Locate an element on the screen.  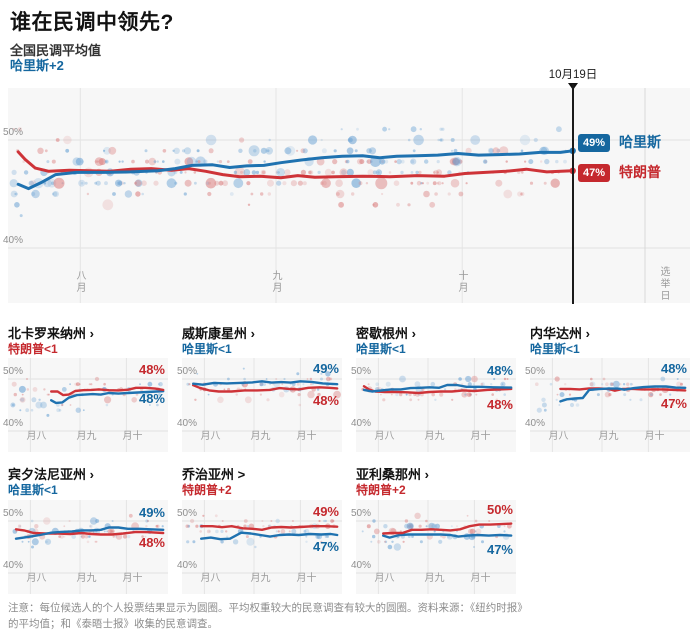
poll-dots is located at coordinates (260, 531).